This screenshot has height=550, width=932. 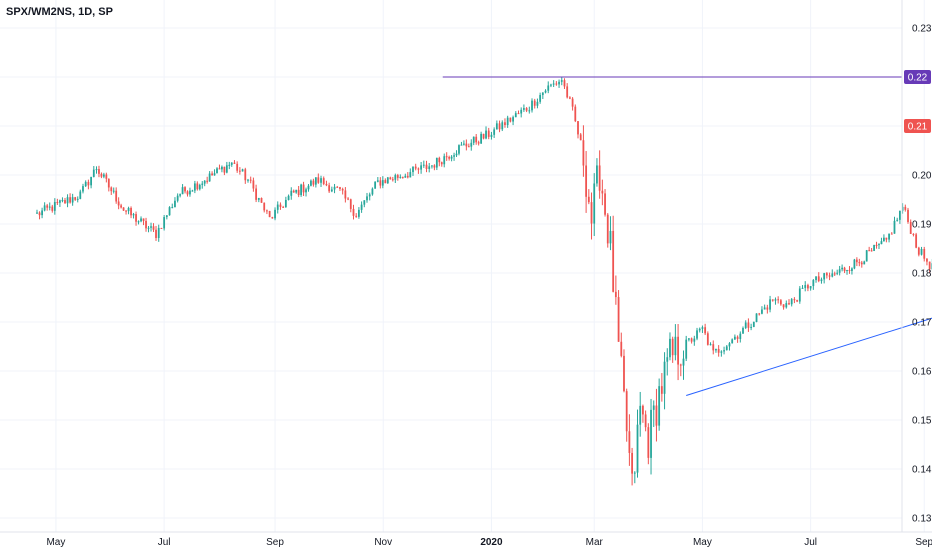 I want to click on y-tick-label: 0.20, so click(x=922, y=176).